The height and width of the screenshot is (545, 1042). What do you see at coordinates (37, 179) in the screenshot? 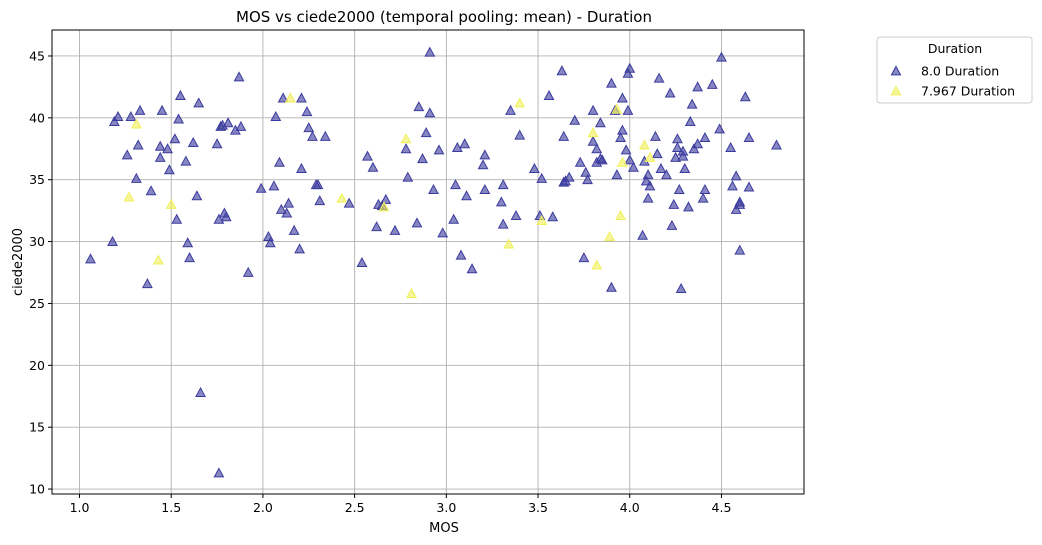
I see `y-tick-label: 35` at bounding box center [37, 179].